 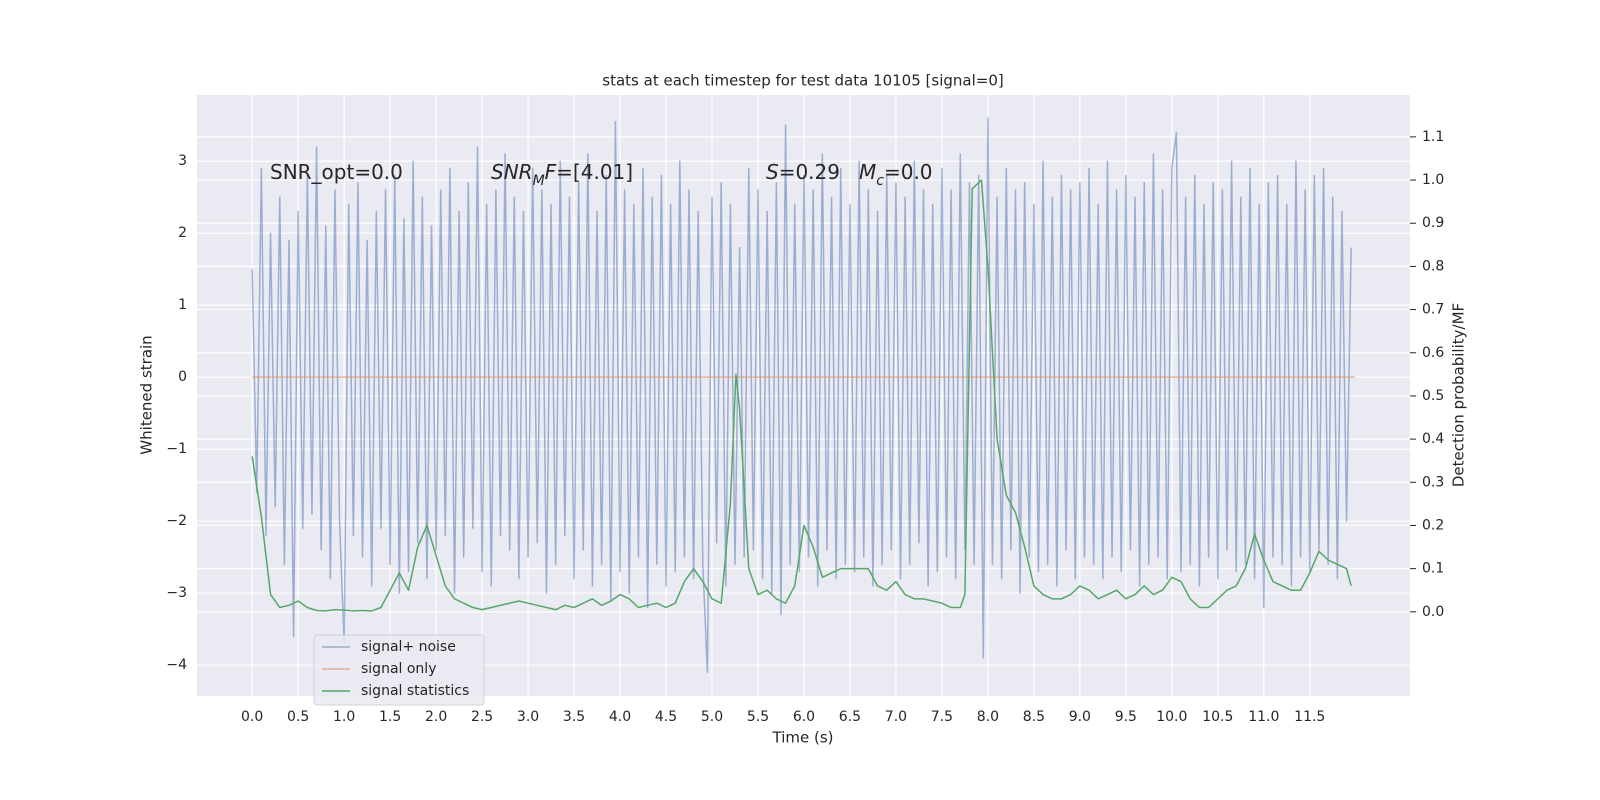 What do you see at coordinates (1433, 310) in the screenshot?
I see `y2-tick-label: 0.7` at bounding box center [1433, 310].